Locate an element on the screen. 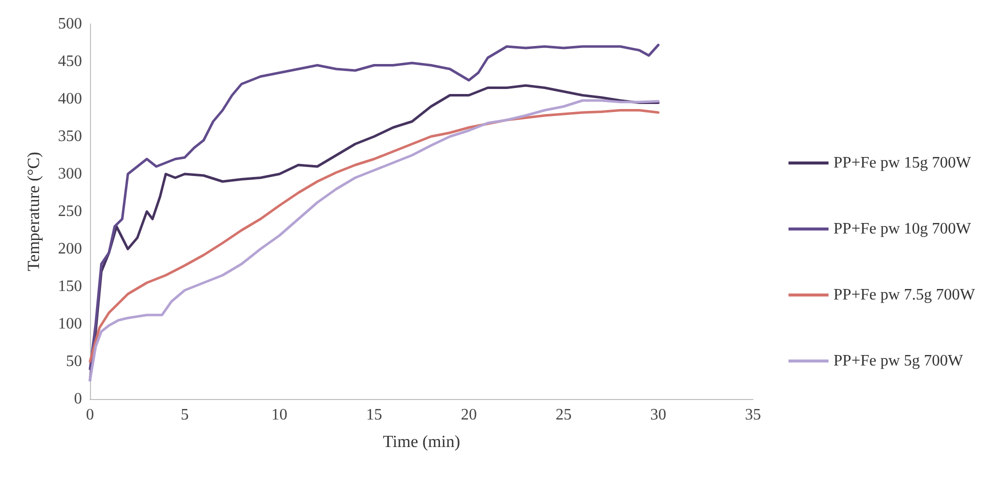  legend-label: PP+Fe pw 7.5g 700W is located at coordinates (905, 295).